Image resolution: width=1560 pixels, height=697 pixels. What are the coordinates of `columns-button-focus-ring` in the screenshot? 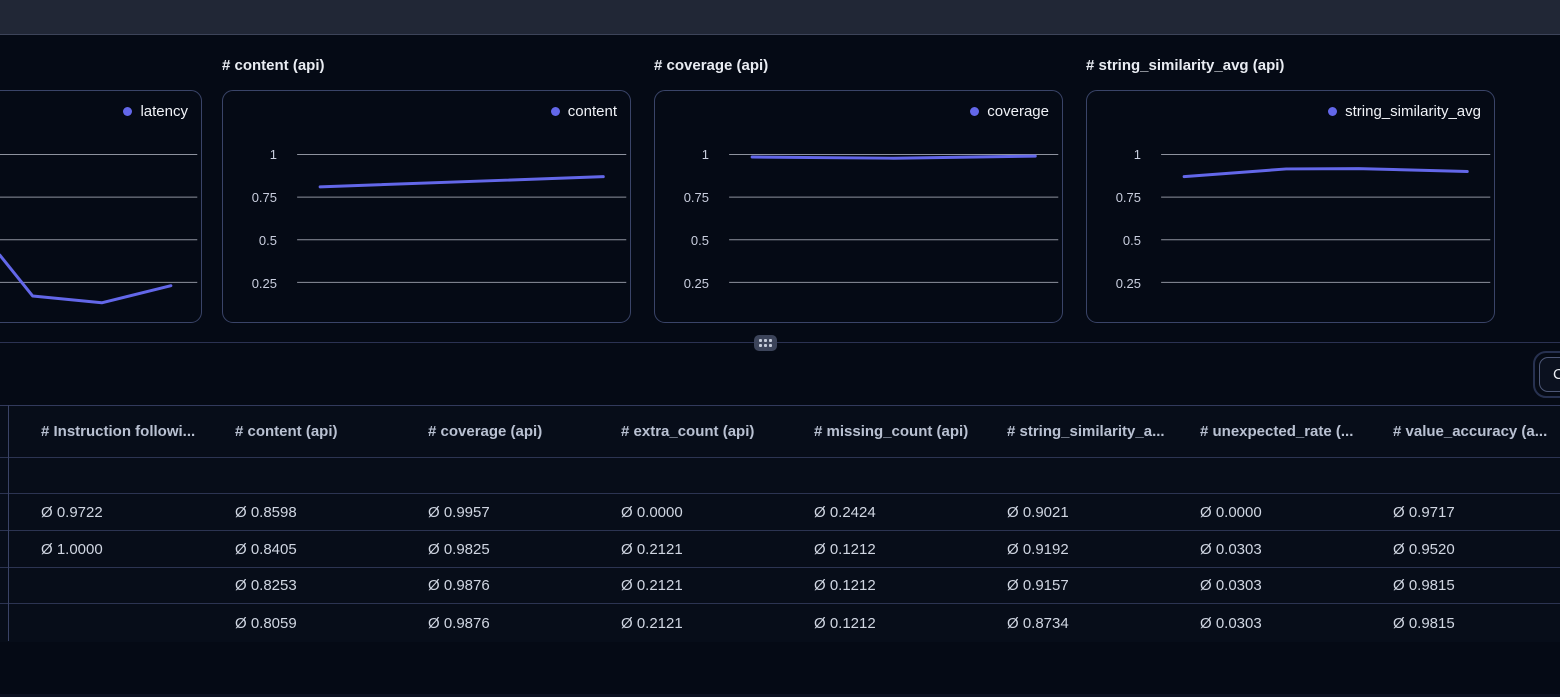 It's located at (1546, 374).